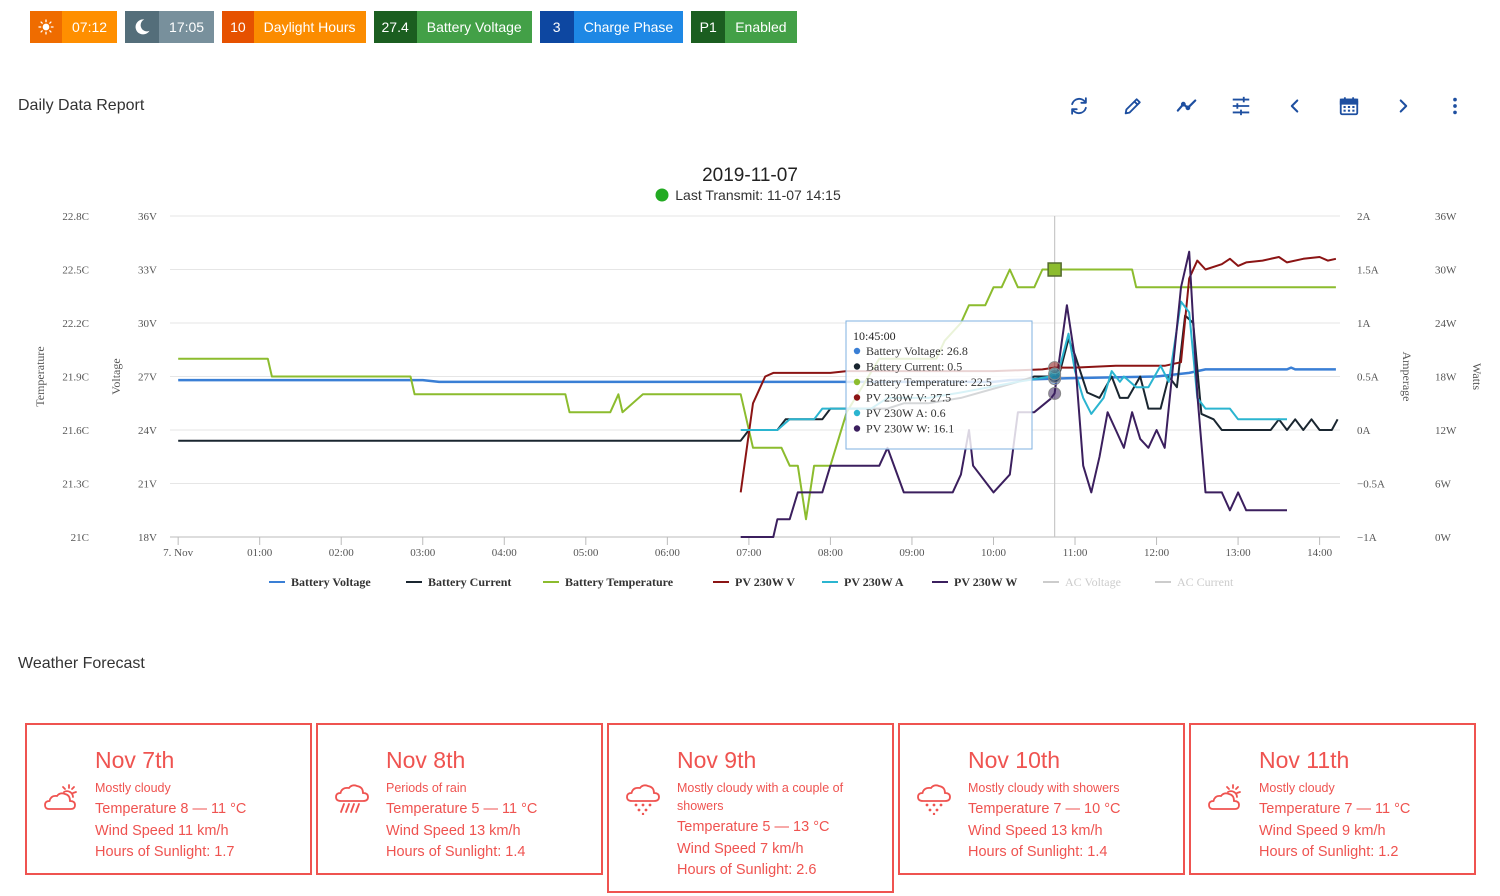 The image size is (1500, 896). I want to click on voltage-tick-label: 21V, so click(147, 485).